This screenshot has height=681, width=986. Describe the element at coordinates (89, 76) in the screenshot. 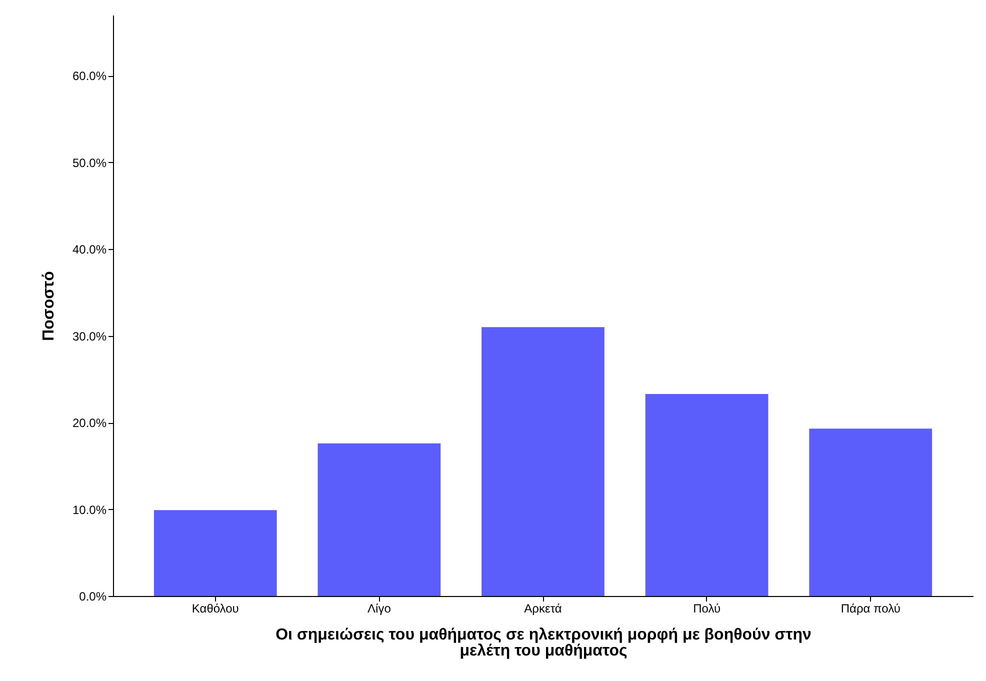

I see `y-tick-label: 60.0%` at that location.